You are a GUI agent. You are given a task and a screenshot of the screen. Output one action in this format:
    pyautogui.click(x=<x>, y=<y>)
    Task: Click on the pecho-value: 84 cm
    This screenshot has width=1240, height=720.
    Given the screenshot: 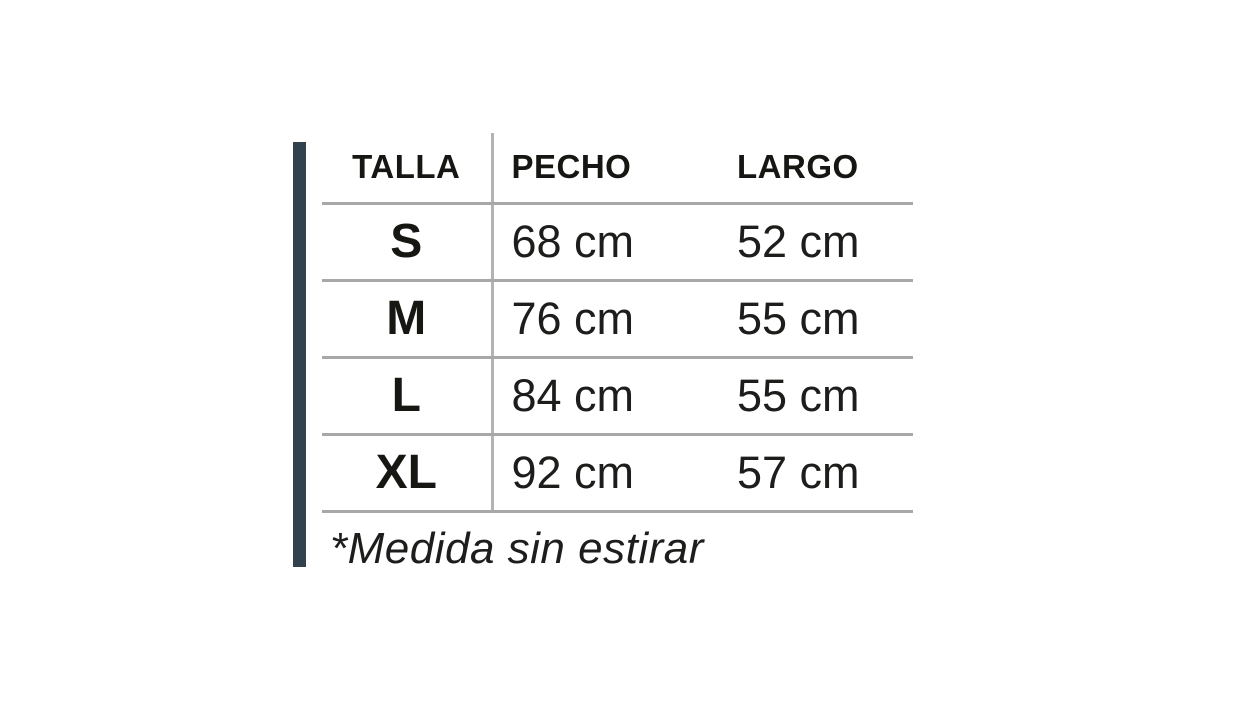 What is the action you would take?
    pyautogui.click(x=614, y=396)
    